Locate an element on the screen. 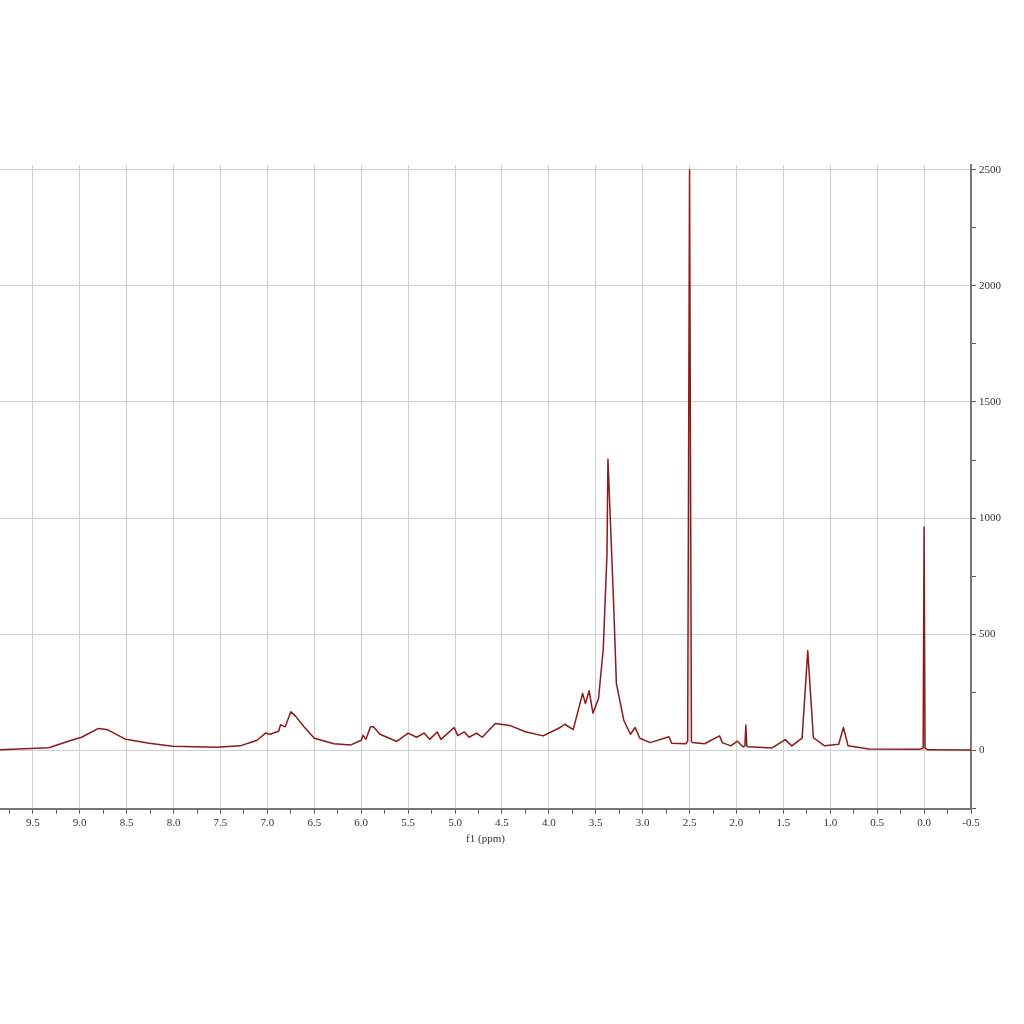  x-tick-label: 7.5 is located at coordinates (220, 822).